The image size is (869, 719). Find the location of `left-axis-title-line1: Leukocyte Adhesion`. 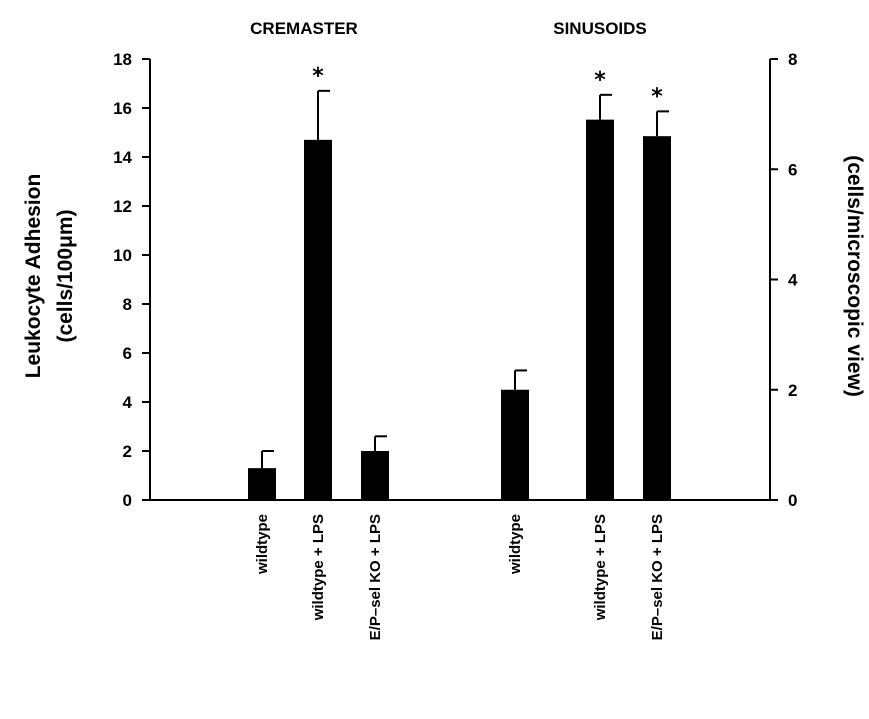

left-axis-title-line1: Leukocyte Adhesion is located at coordinates (33, 276).